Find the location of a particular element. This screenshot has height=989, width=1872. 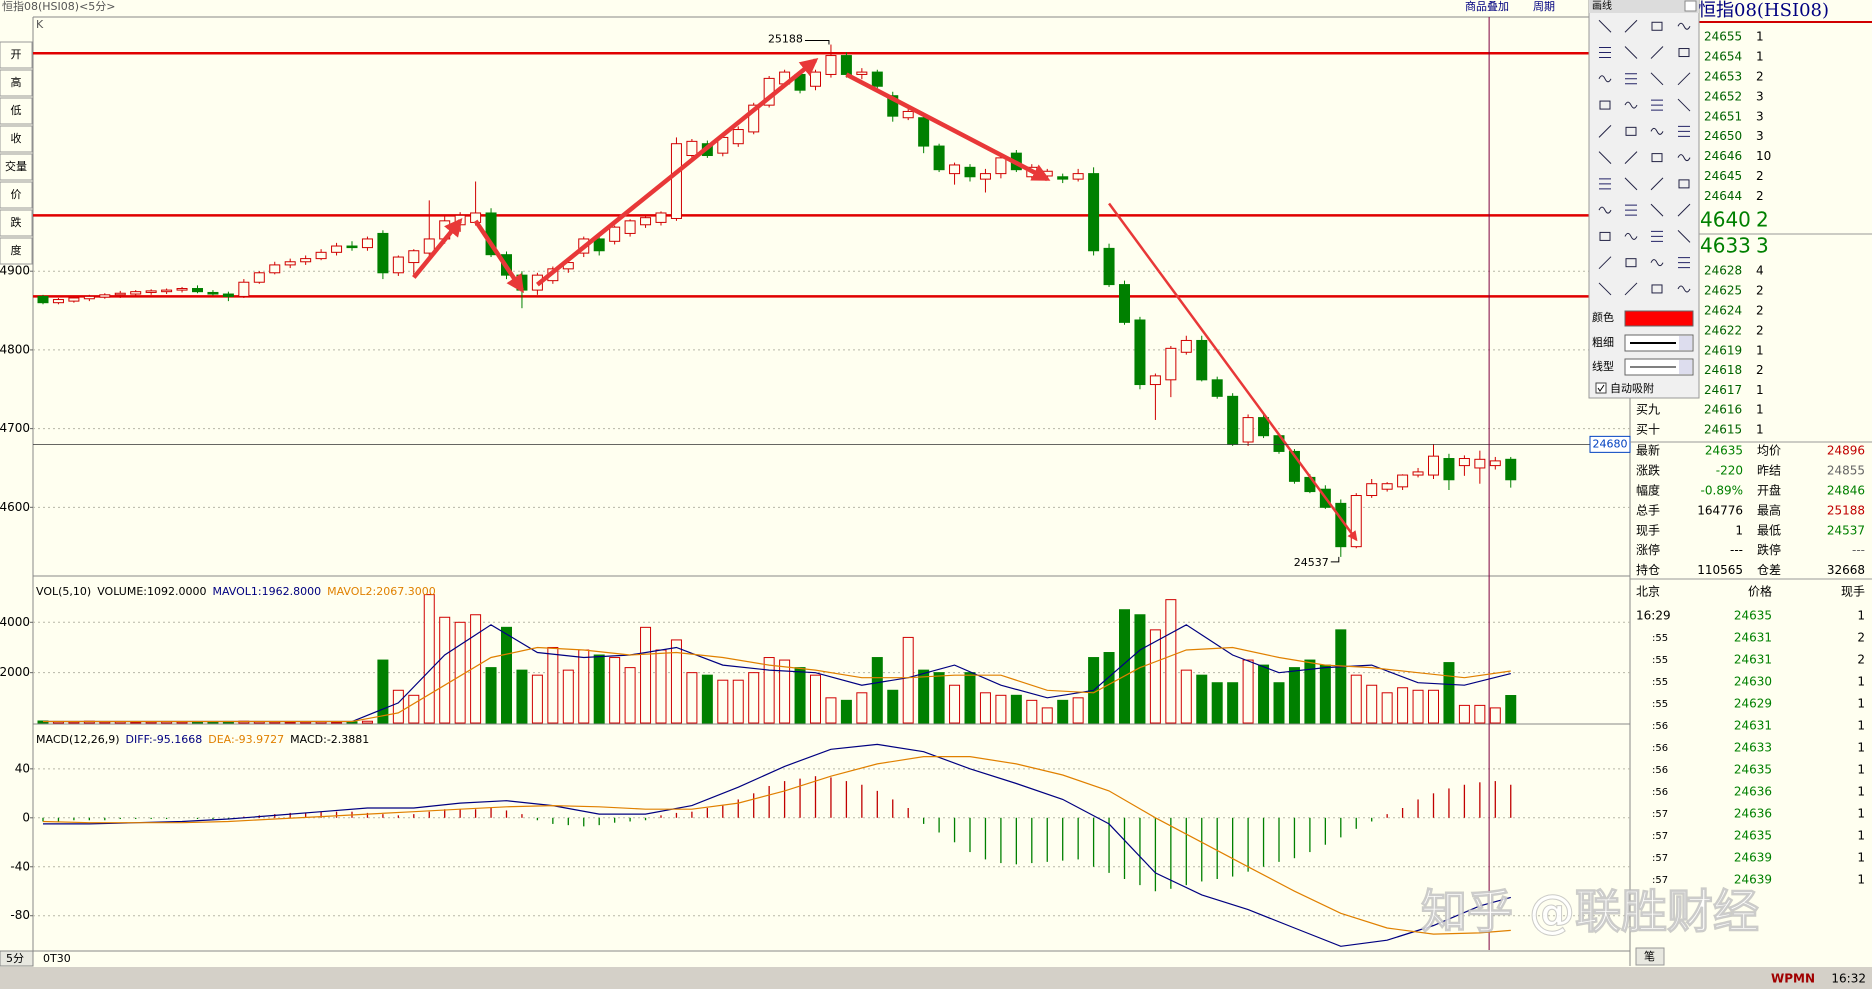

trades-header: 价格 is located at coordinates (1760, 591).